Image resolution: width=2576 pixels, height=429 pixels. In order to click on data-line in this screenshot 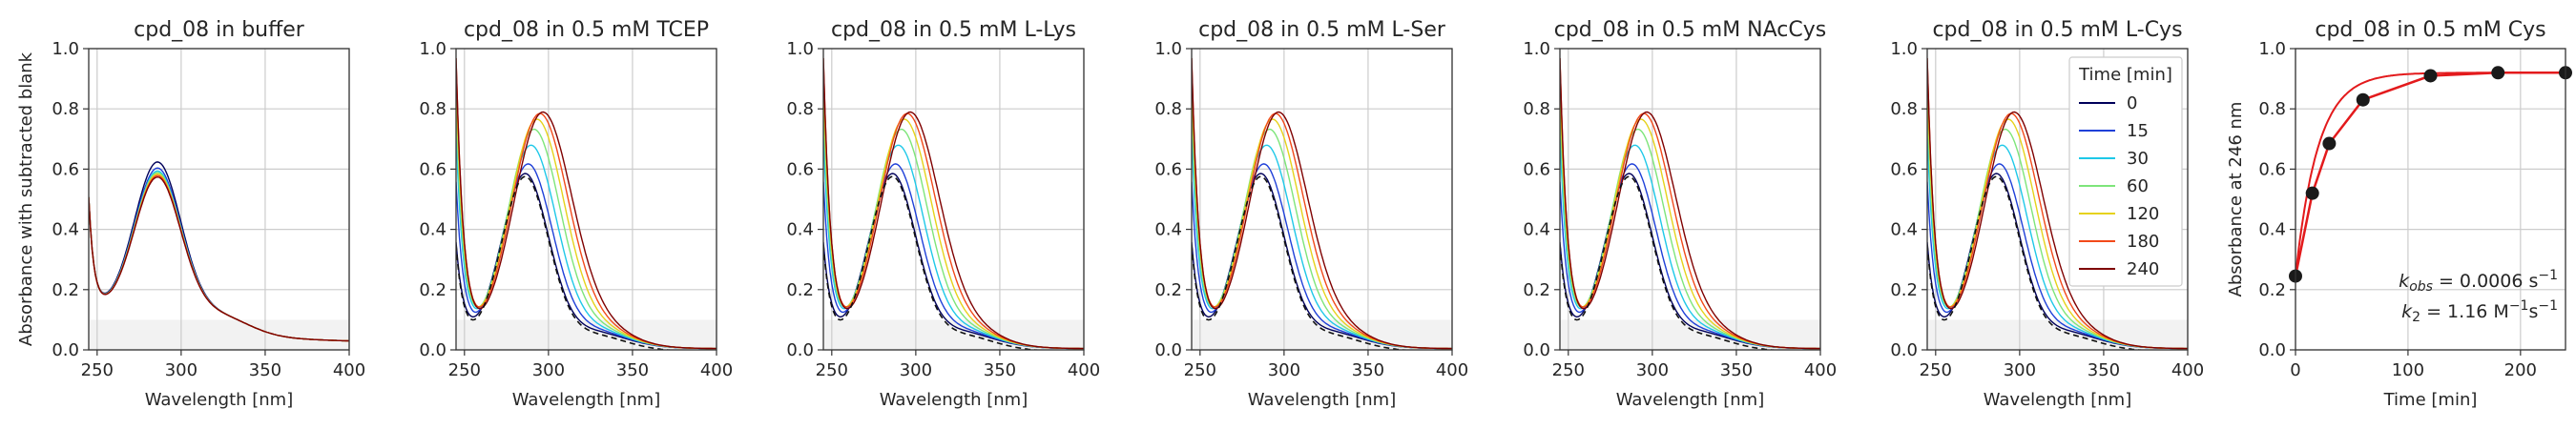, I will do `click(2431, 174)`.